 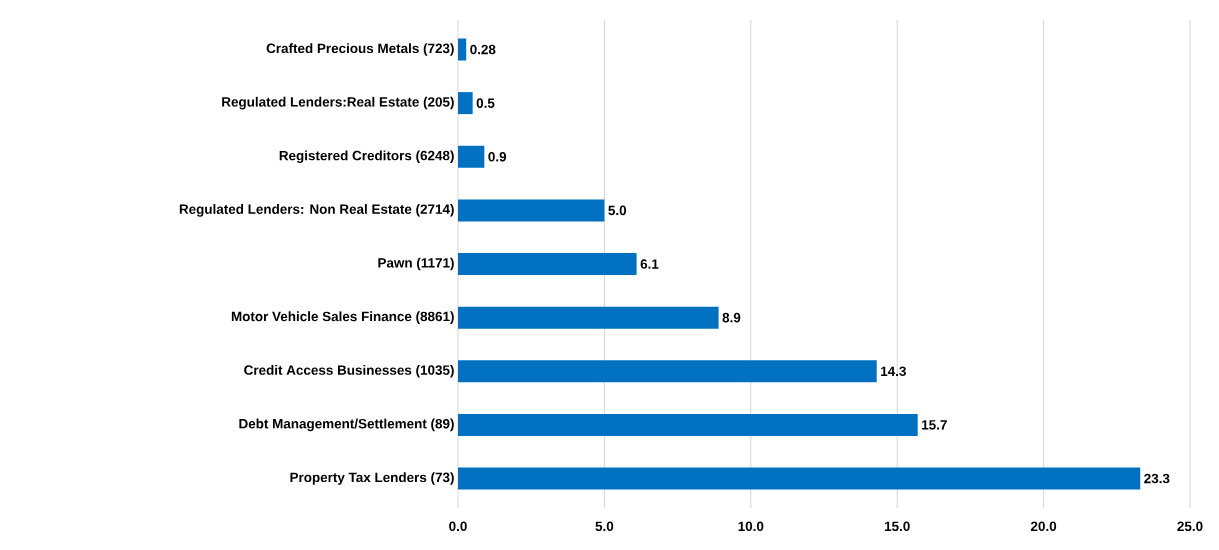 What do you see at coordinates (1157, 478) in the screenshot?
I see `data-label: 23.3` at bounding box center [1157, 478].